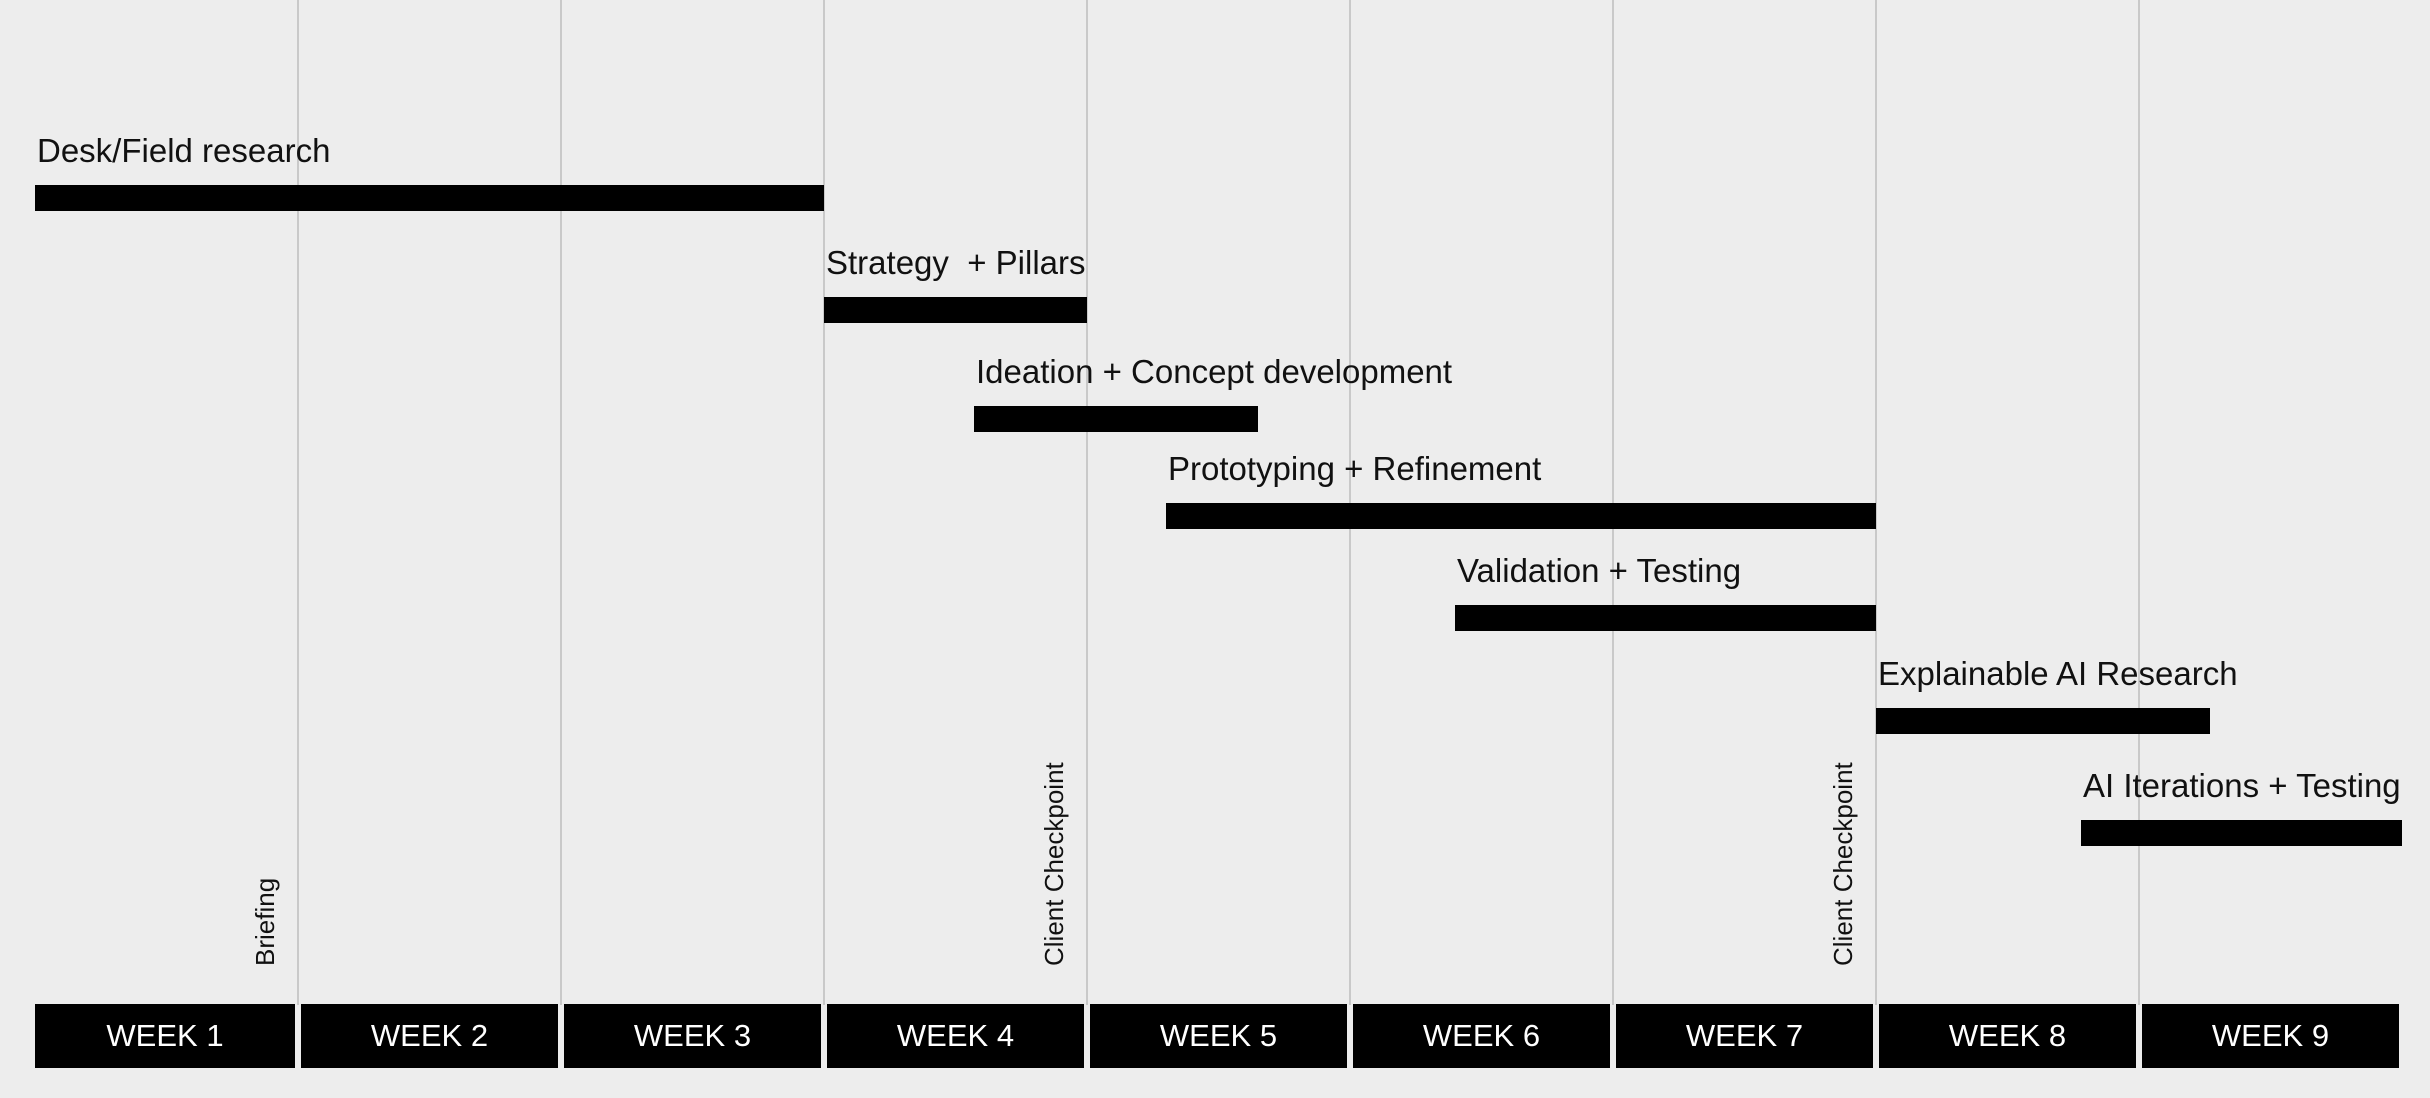  Describe the element at coordinates (184, 150) in the screenshot. I see `task-label: Desk/Field research` at that location.